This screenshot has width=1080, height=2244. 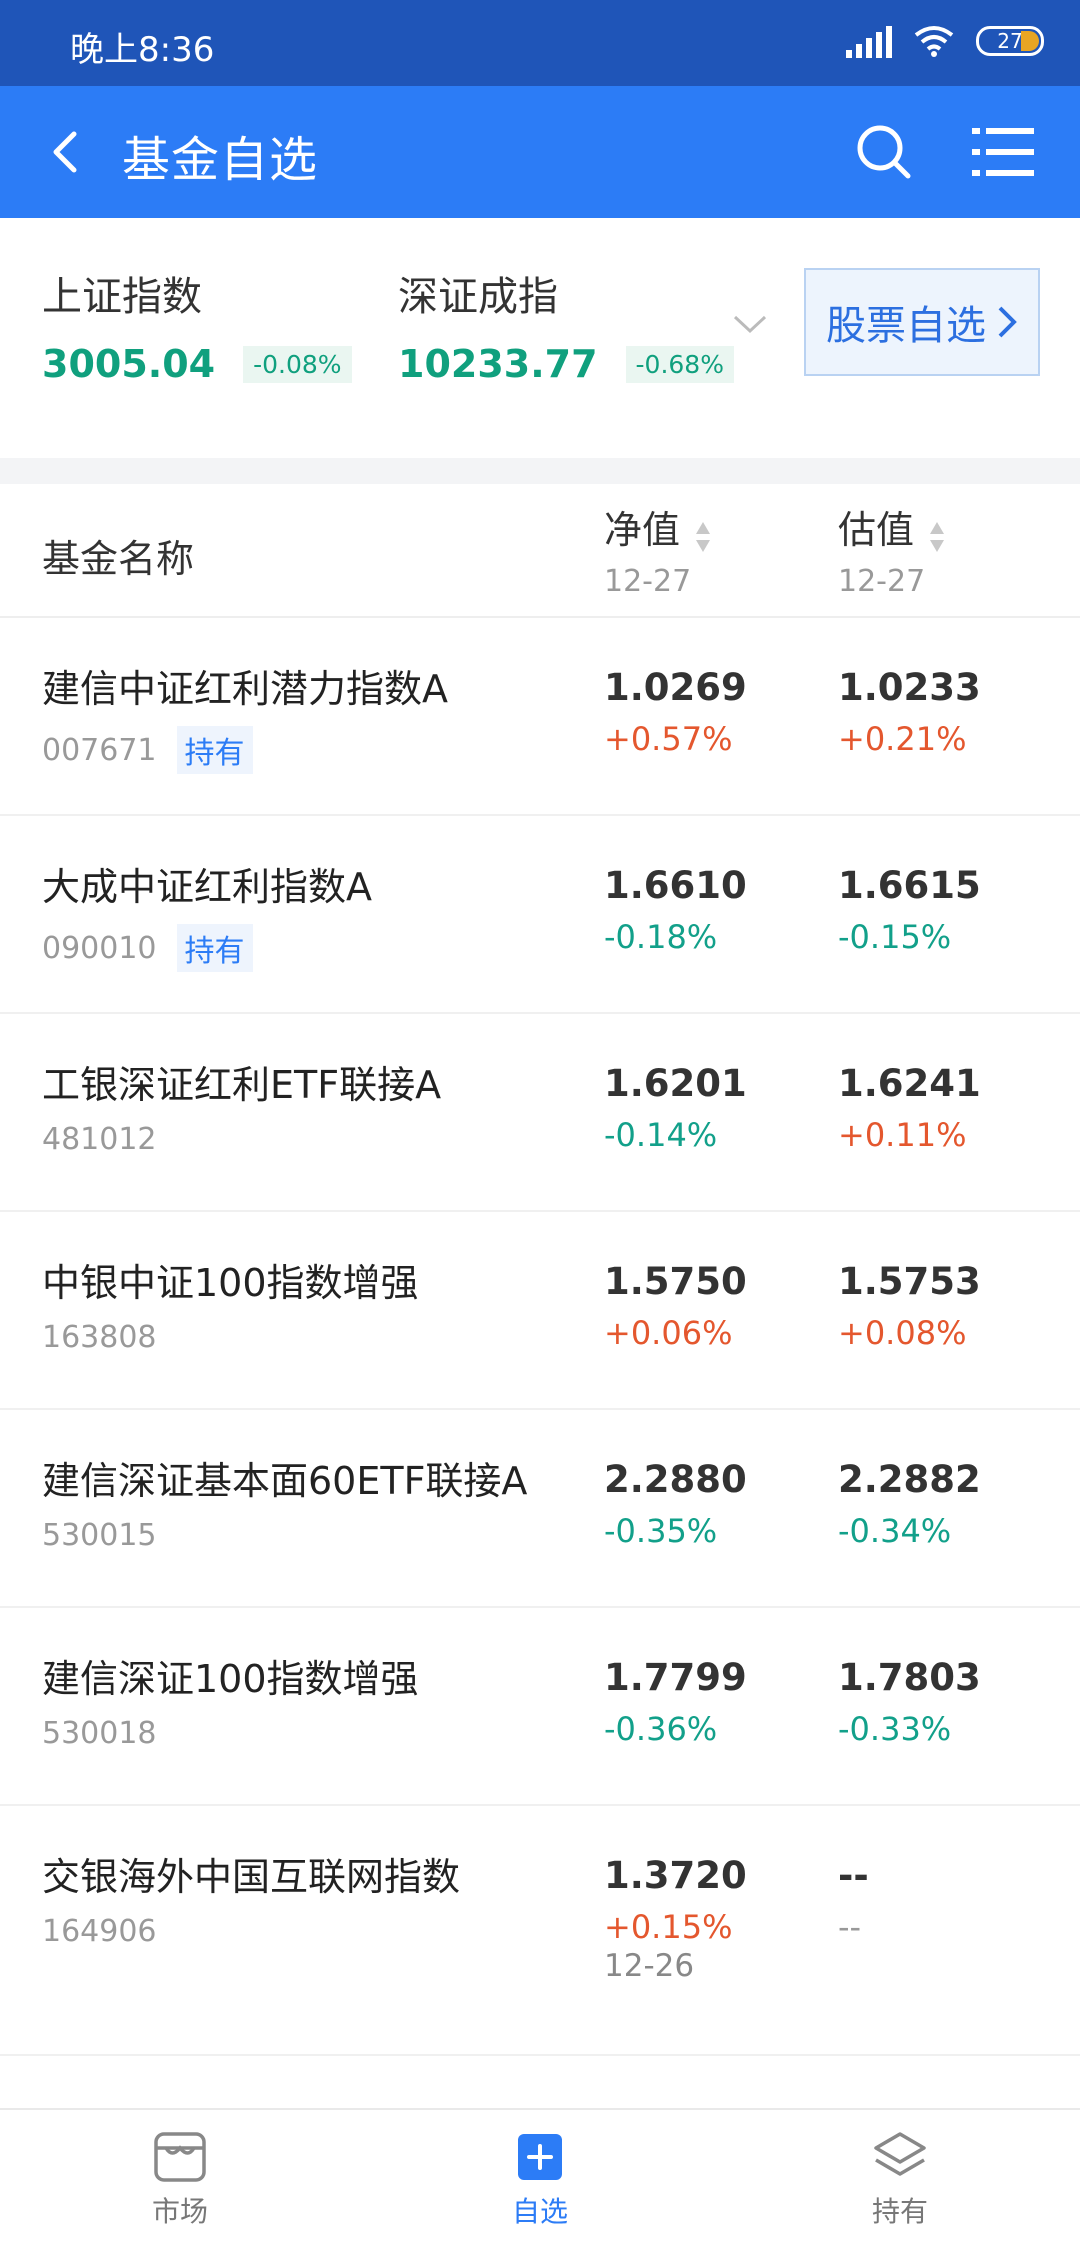 I want to click on battery-level: 27, so click(x=1010, y=41).